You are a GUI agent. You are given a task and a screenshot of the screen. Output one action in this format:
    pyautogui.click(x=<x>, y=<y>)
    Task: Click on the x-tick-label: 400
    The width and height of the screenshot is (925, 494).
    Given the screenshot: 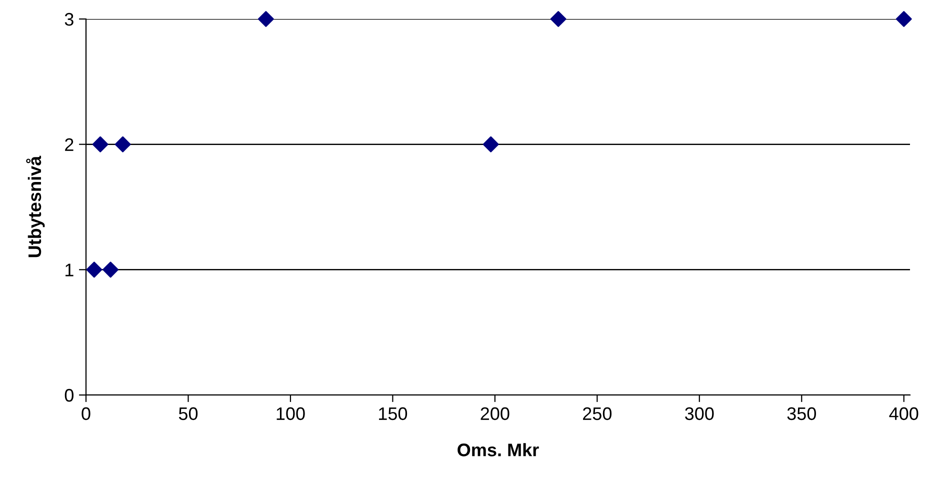 What is the action you would take?
    pyautogui.click(x=903, y=413)
    